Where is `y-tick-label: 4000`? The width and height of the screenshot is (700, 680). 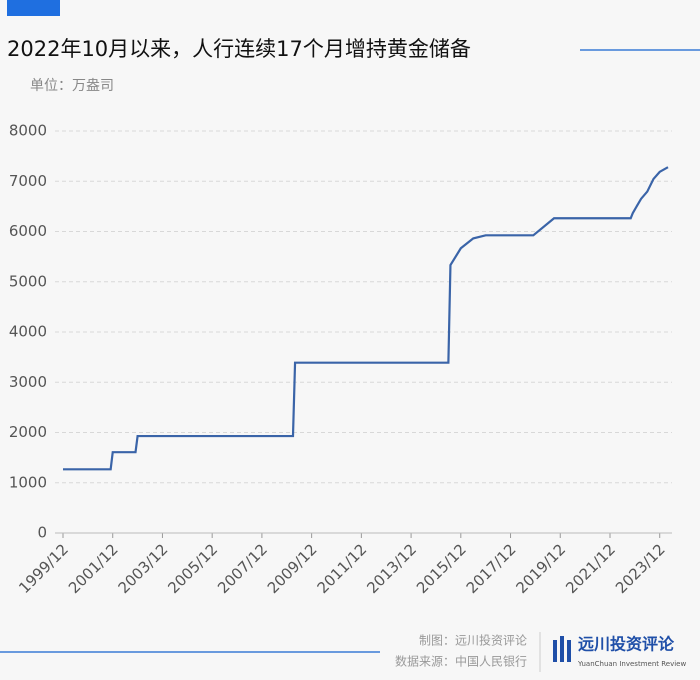
y-tick-label: 4000 is located at coordinates (28, 332).